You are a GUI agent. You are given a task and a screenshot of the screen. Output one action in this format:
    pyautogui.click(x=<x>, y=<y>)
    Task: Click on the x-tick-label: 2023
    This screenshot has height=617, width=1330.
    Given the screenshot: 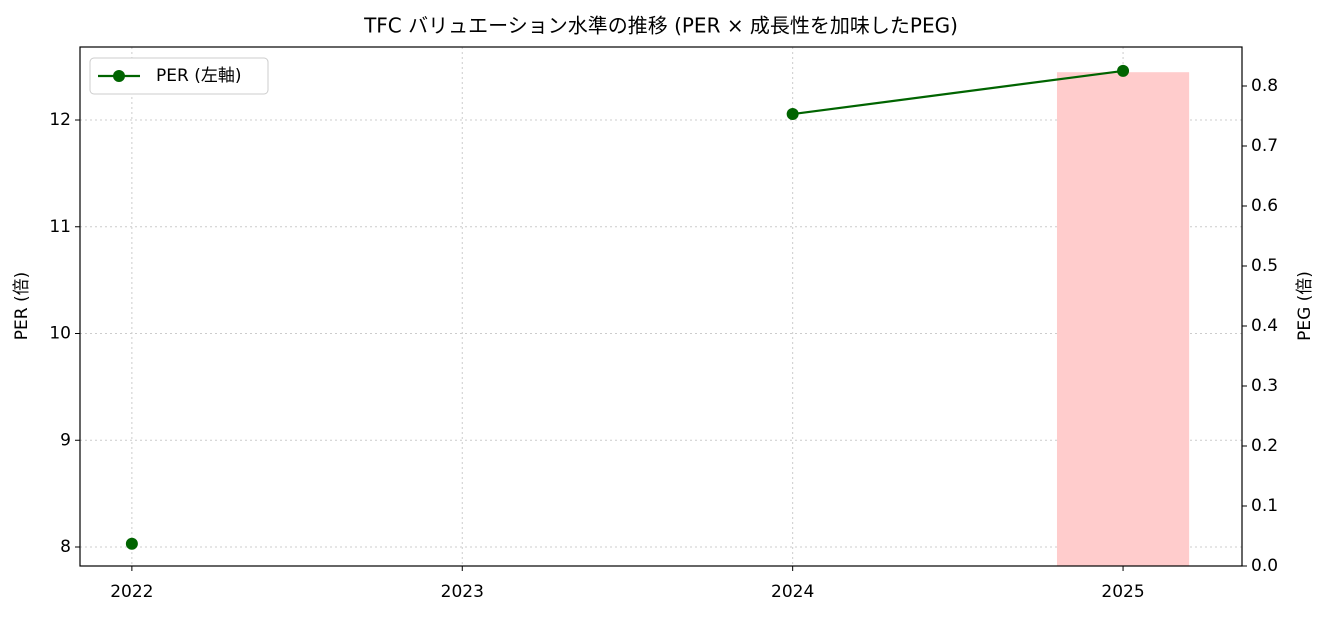 What is the action you would take?
    pyautogui.click(x=462, y=592)
    